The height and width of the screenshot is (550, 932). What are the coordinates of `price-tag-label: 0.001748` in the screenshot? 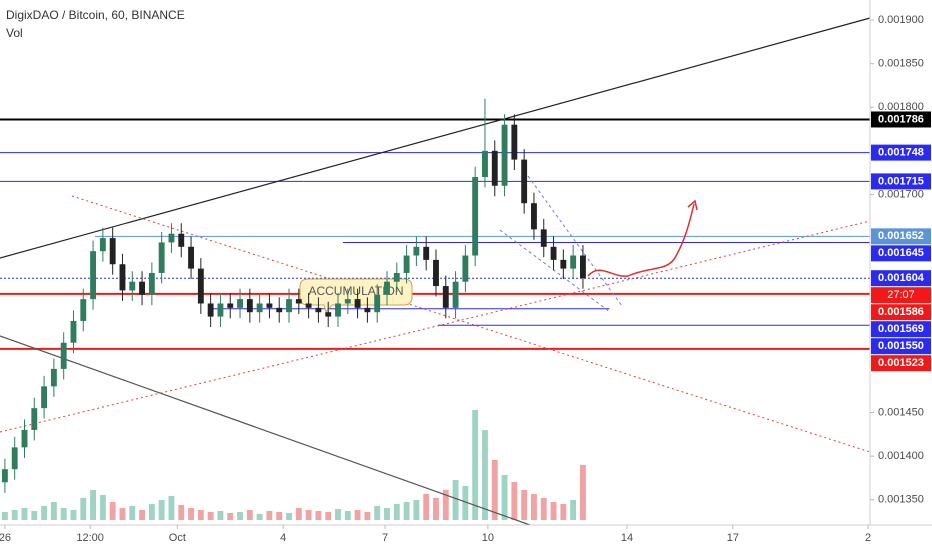 It's located at (901, 153).